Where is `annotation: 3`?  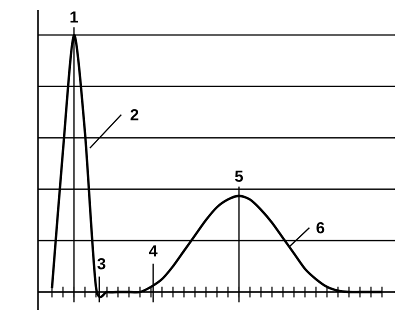
annotation: 3 is located at coordinates (101, 264).